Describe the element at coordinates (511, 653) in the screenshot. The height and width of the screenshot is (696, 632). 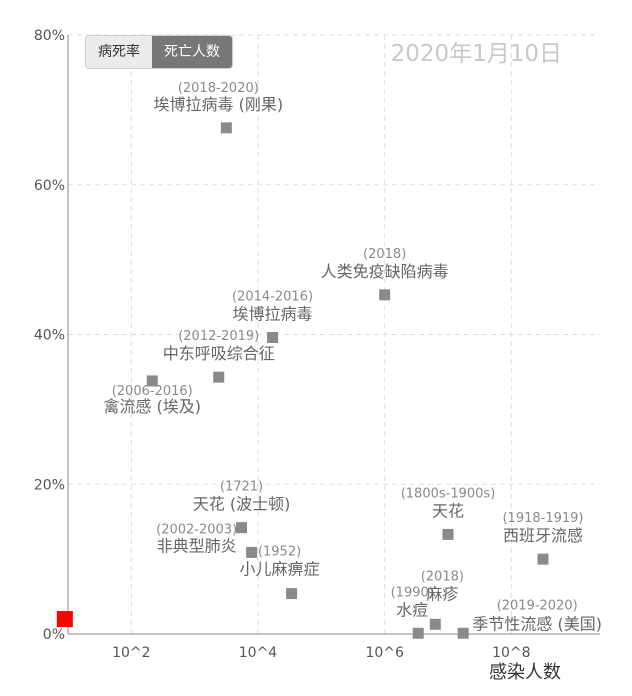
I see `x-tick-label: 10^8` at that location.